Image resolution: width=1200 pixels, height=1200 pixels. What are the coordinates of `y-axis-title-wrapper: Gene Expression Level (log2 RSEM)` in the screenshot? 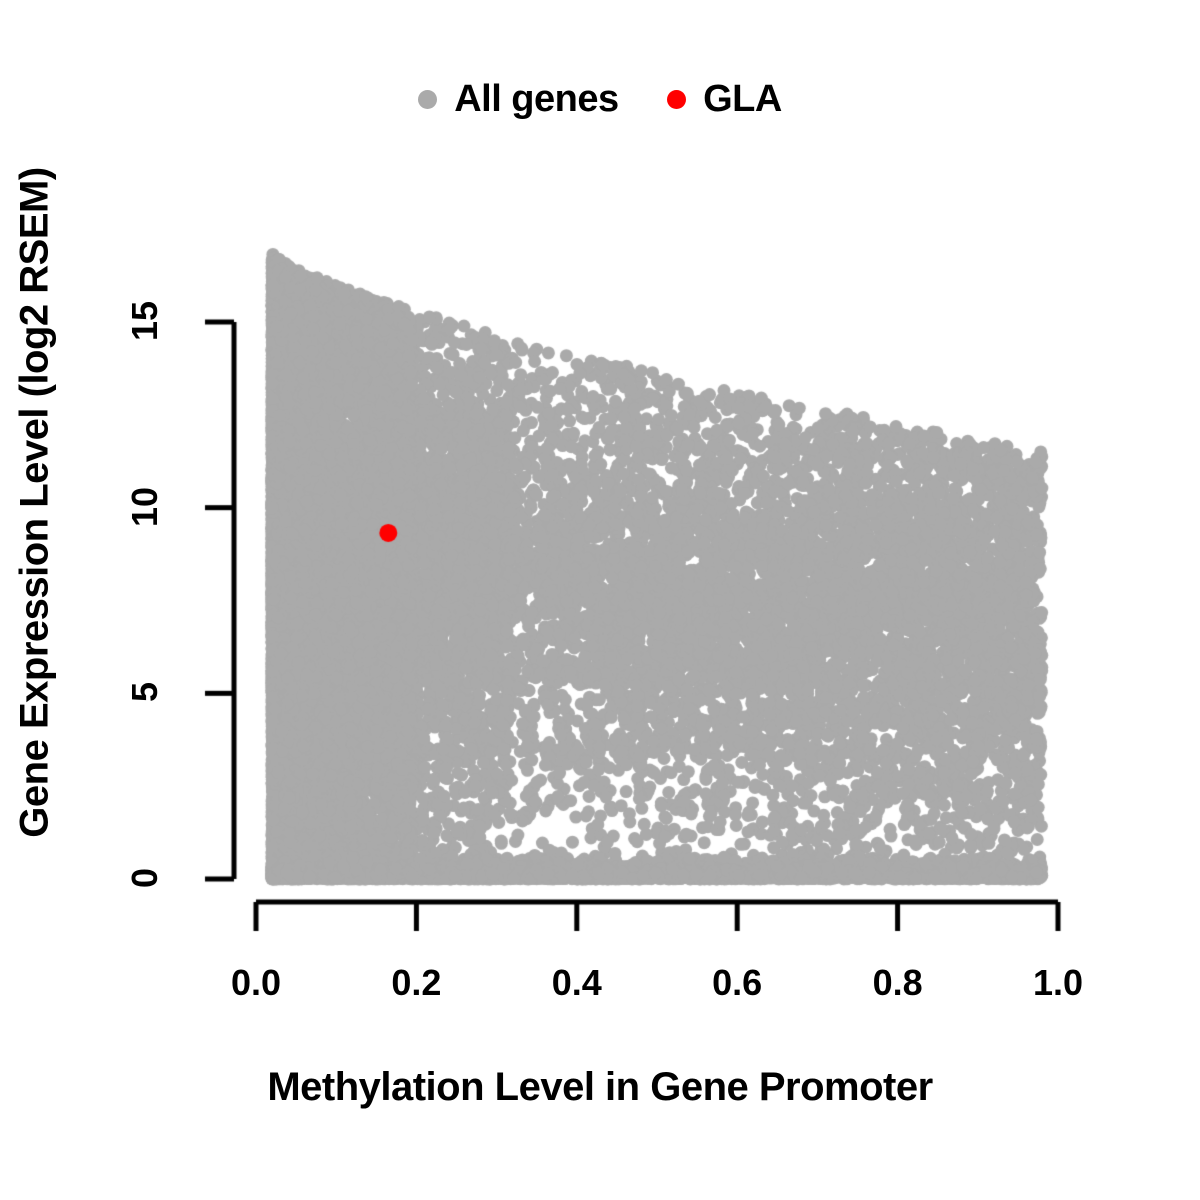 It's located at (32, 505).